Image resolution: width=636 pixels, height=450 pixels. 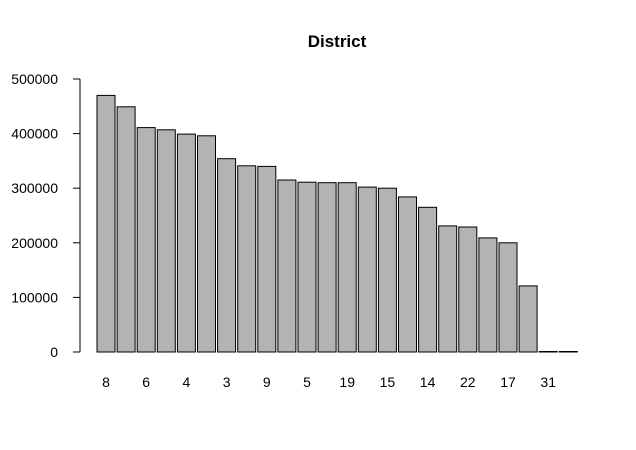 What do you see at coordinates (508, 382) in the screenshot?
I see `x-tick-label: 17` at bounding box center [508, 382].